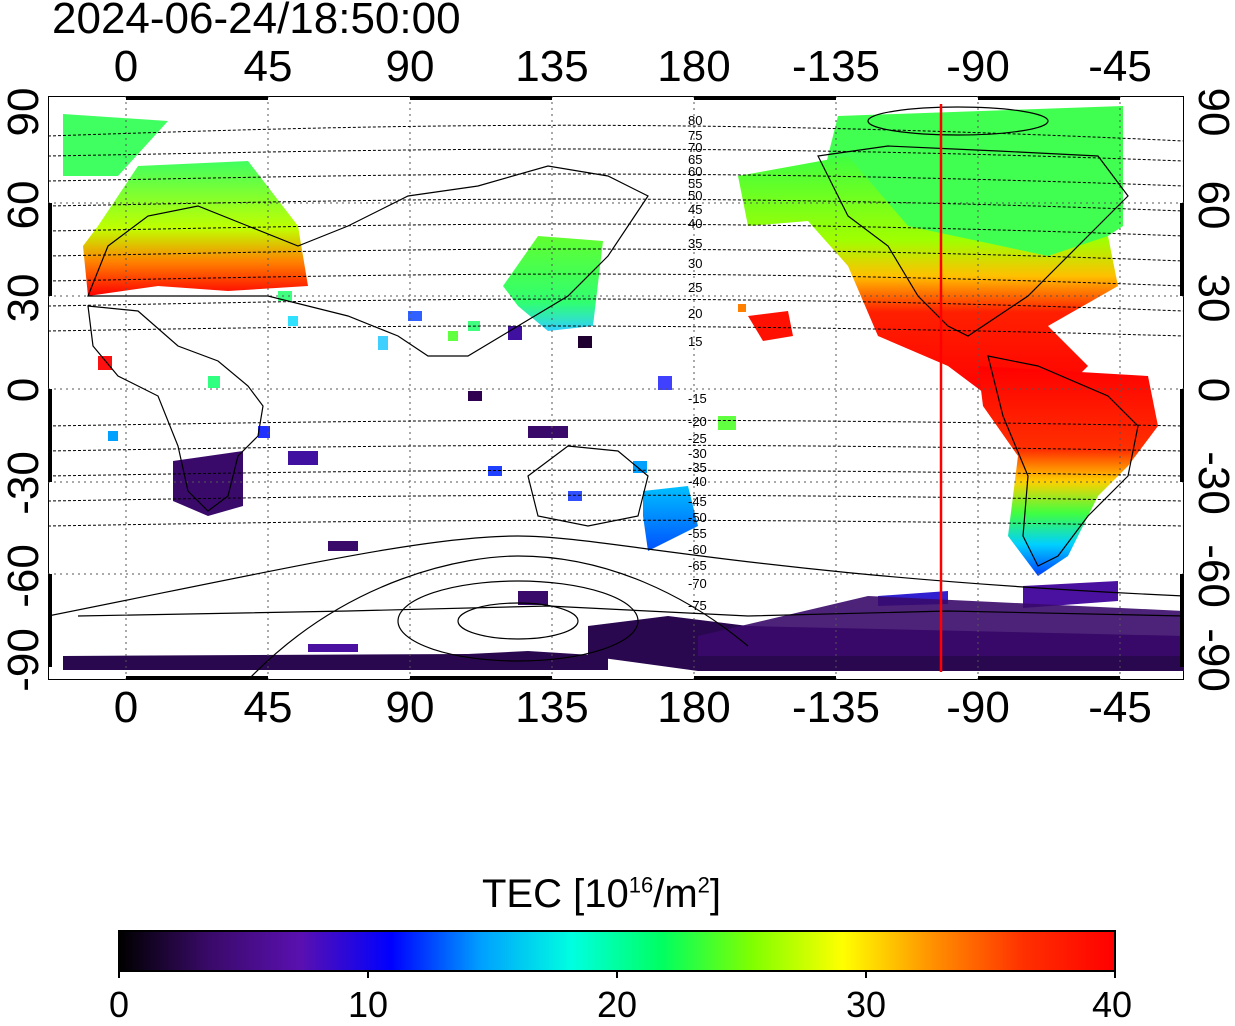 The image size is (1235, 1026). Describe the element at coordinates (695, 120) in the screenshot. I see `contour-label-80: 80` at that location.